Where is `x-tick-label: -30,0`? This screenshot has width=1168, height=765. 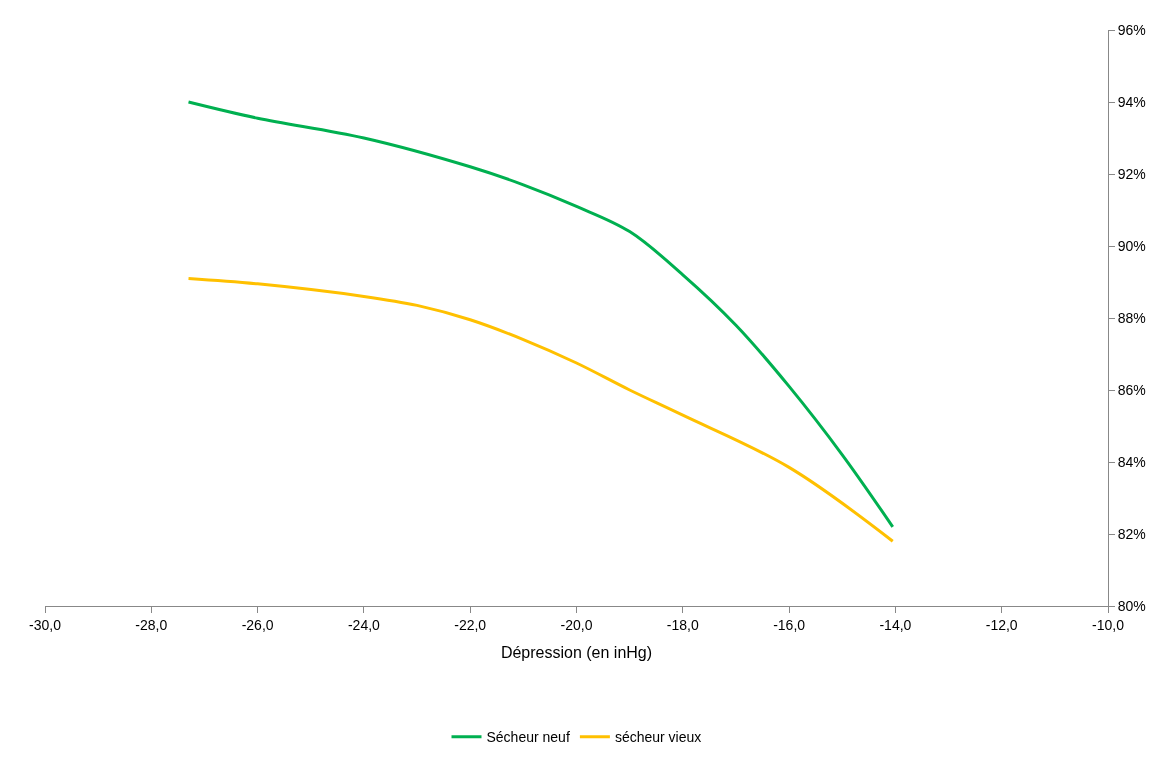 x-tick-label: -30,0 is located at coordinates (45, 624).